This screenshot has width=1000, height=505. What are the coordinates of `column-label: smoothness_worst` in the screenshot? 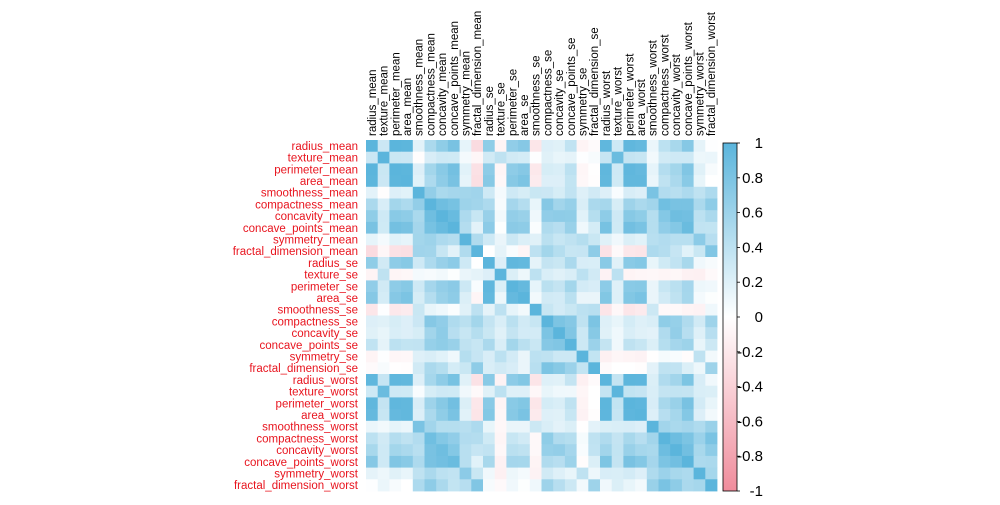 It's located at (654, 87).